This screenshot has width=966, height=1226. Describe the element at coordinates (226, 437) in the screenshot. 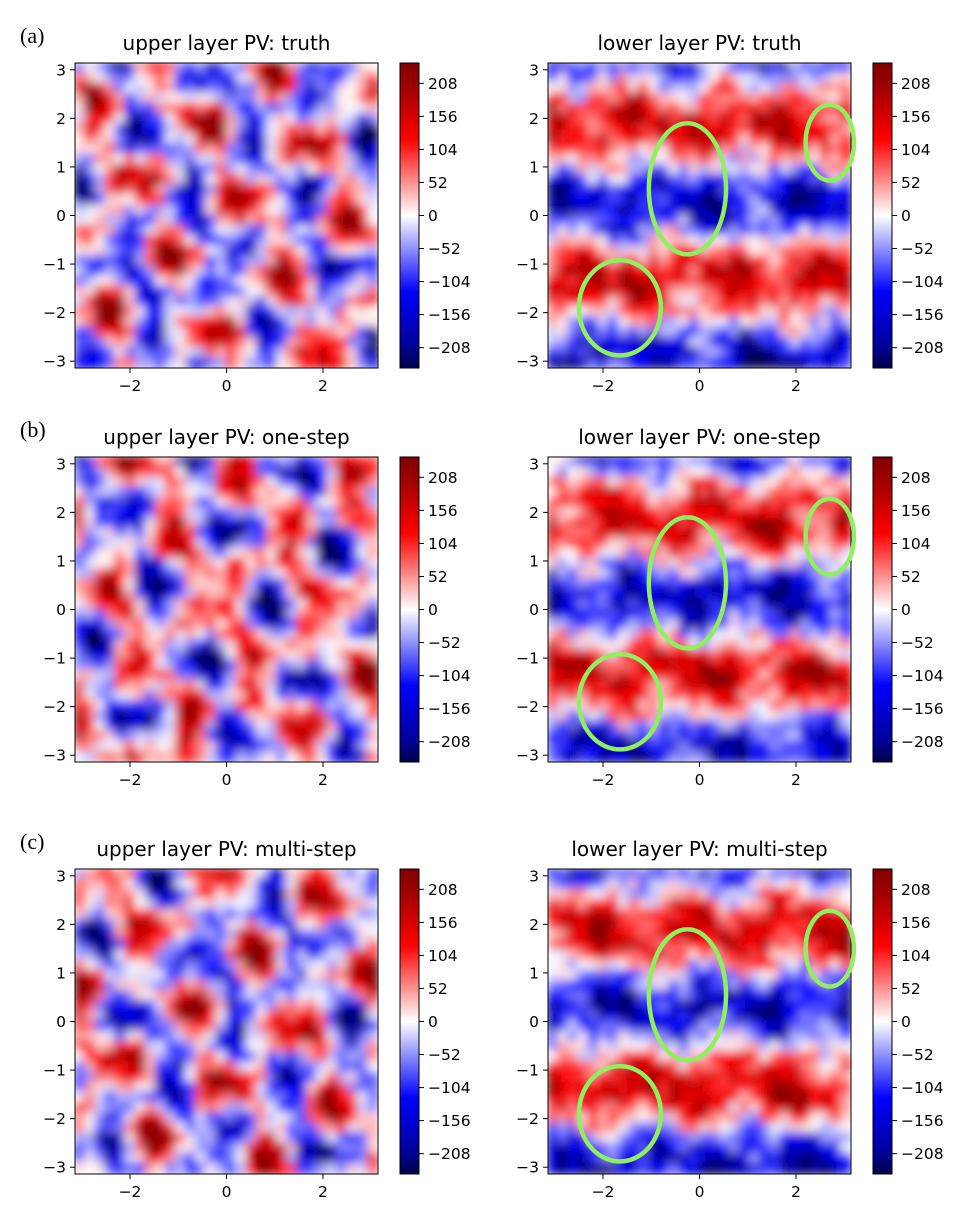

I see `panel-title: upper layer PV: one-step` at that location.